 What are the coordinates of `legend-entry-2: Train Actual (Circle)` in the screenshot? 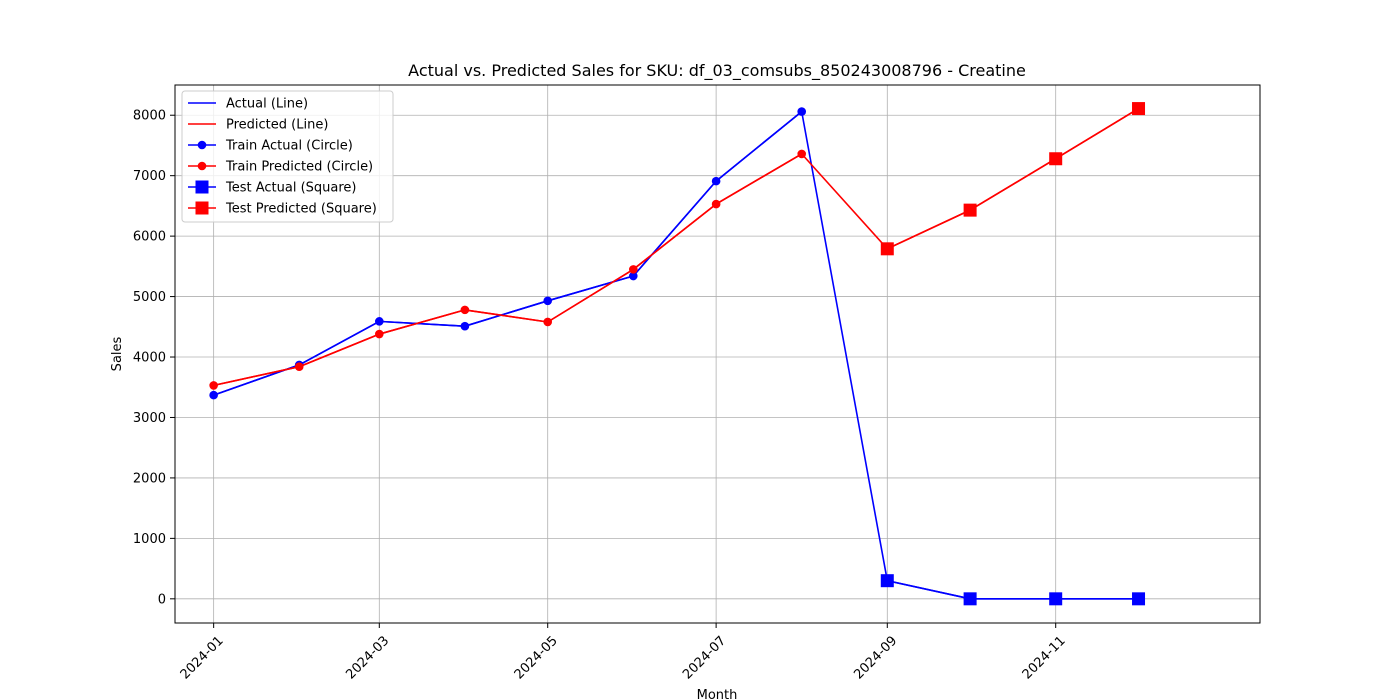 It's located at (270, 146).